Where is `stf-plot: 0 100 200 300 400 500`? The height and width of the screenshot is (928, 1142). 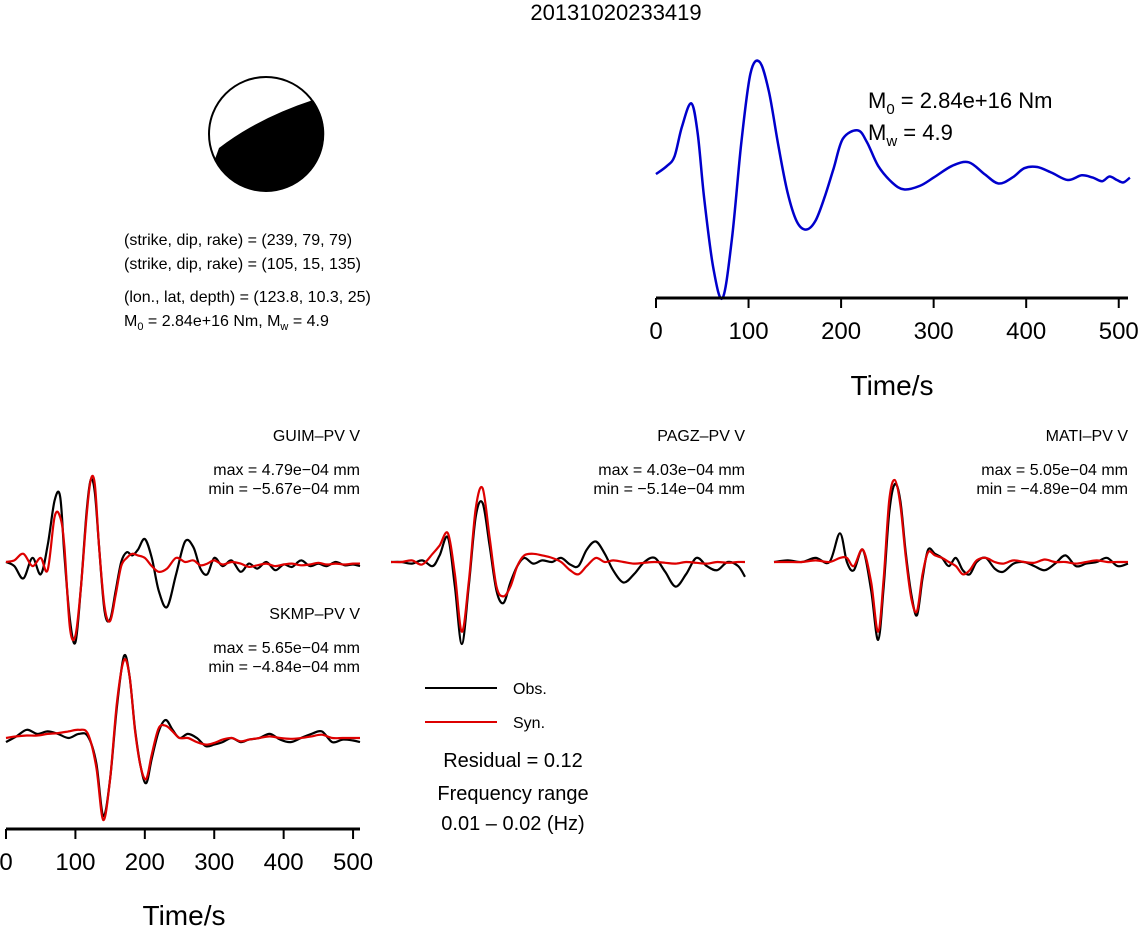
stf-plot: 0 100 200 300 400 500 is located at coordinates (894, 202).